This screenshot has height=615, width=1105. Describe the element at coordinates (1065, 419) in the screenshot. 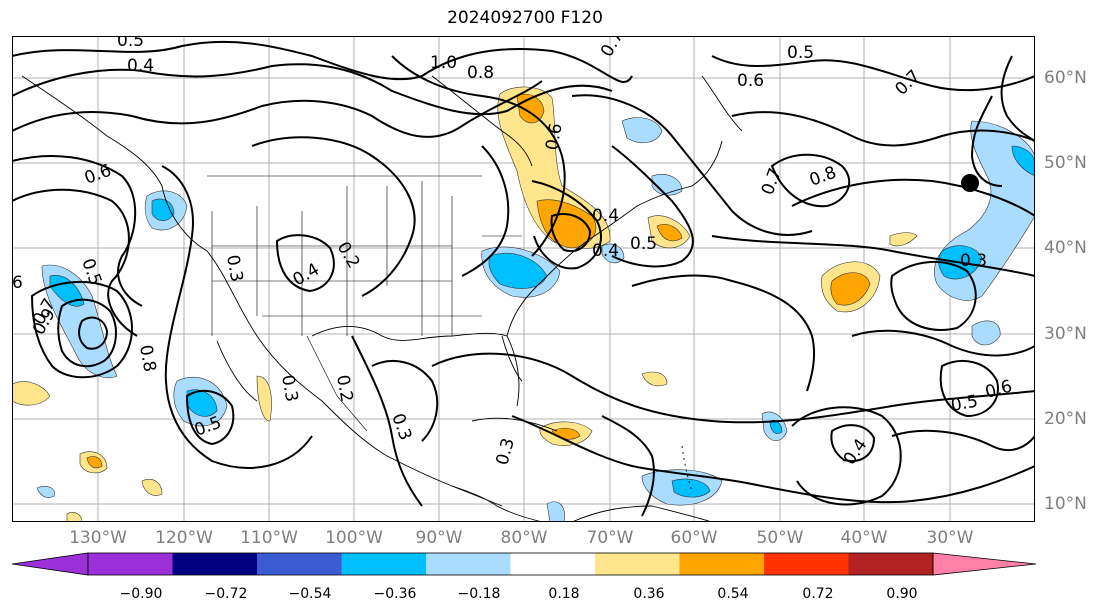

I see `latitude-label: 20°N` at that location.